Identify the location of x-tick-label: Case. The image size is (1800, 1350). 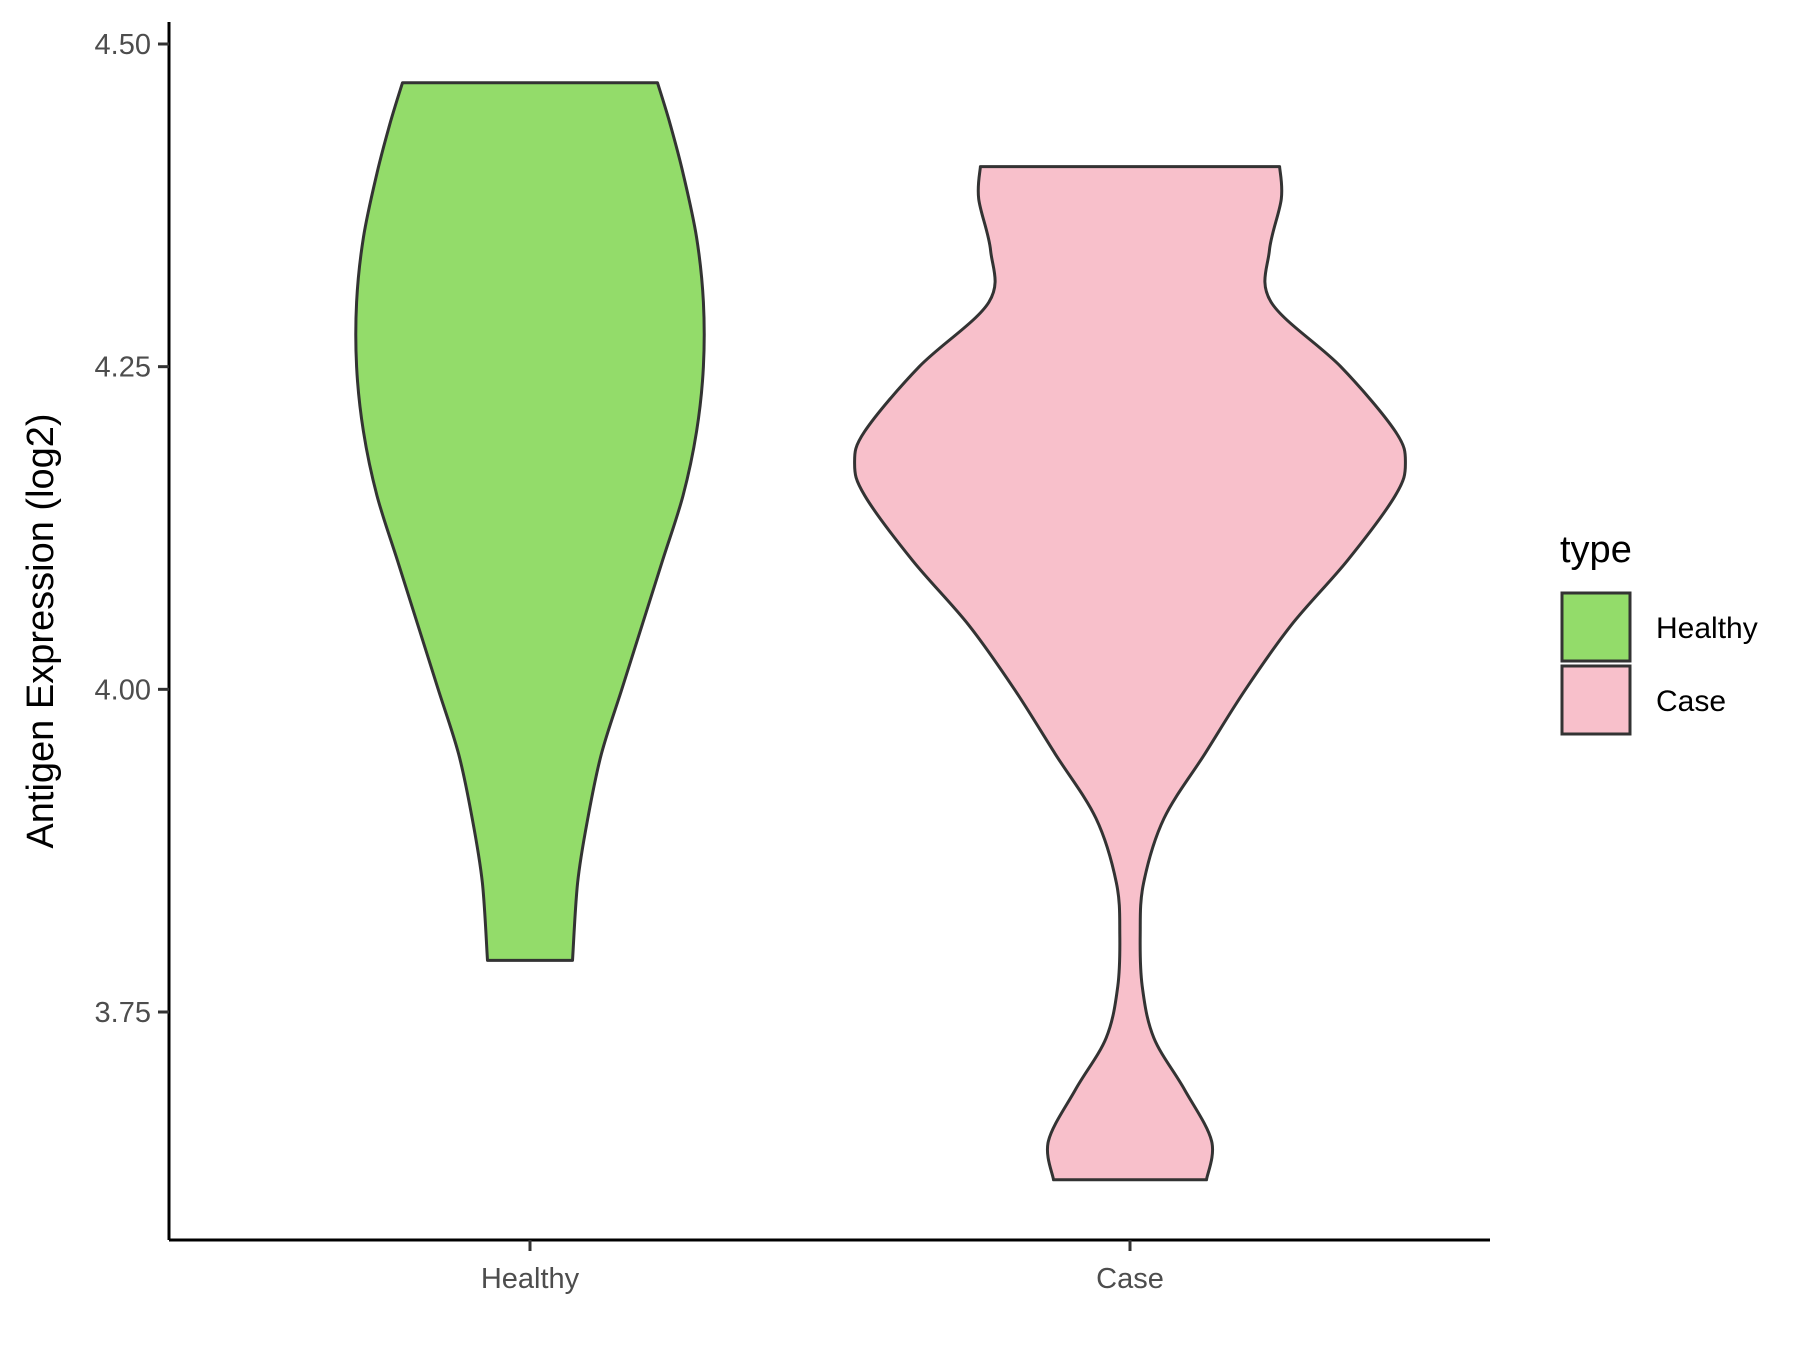
(1130, 1279).